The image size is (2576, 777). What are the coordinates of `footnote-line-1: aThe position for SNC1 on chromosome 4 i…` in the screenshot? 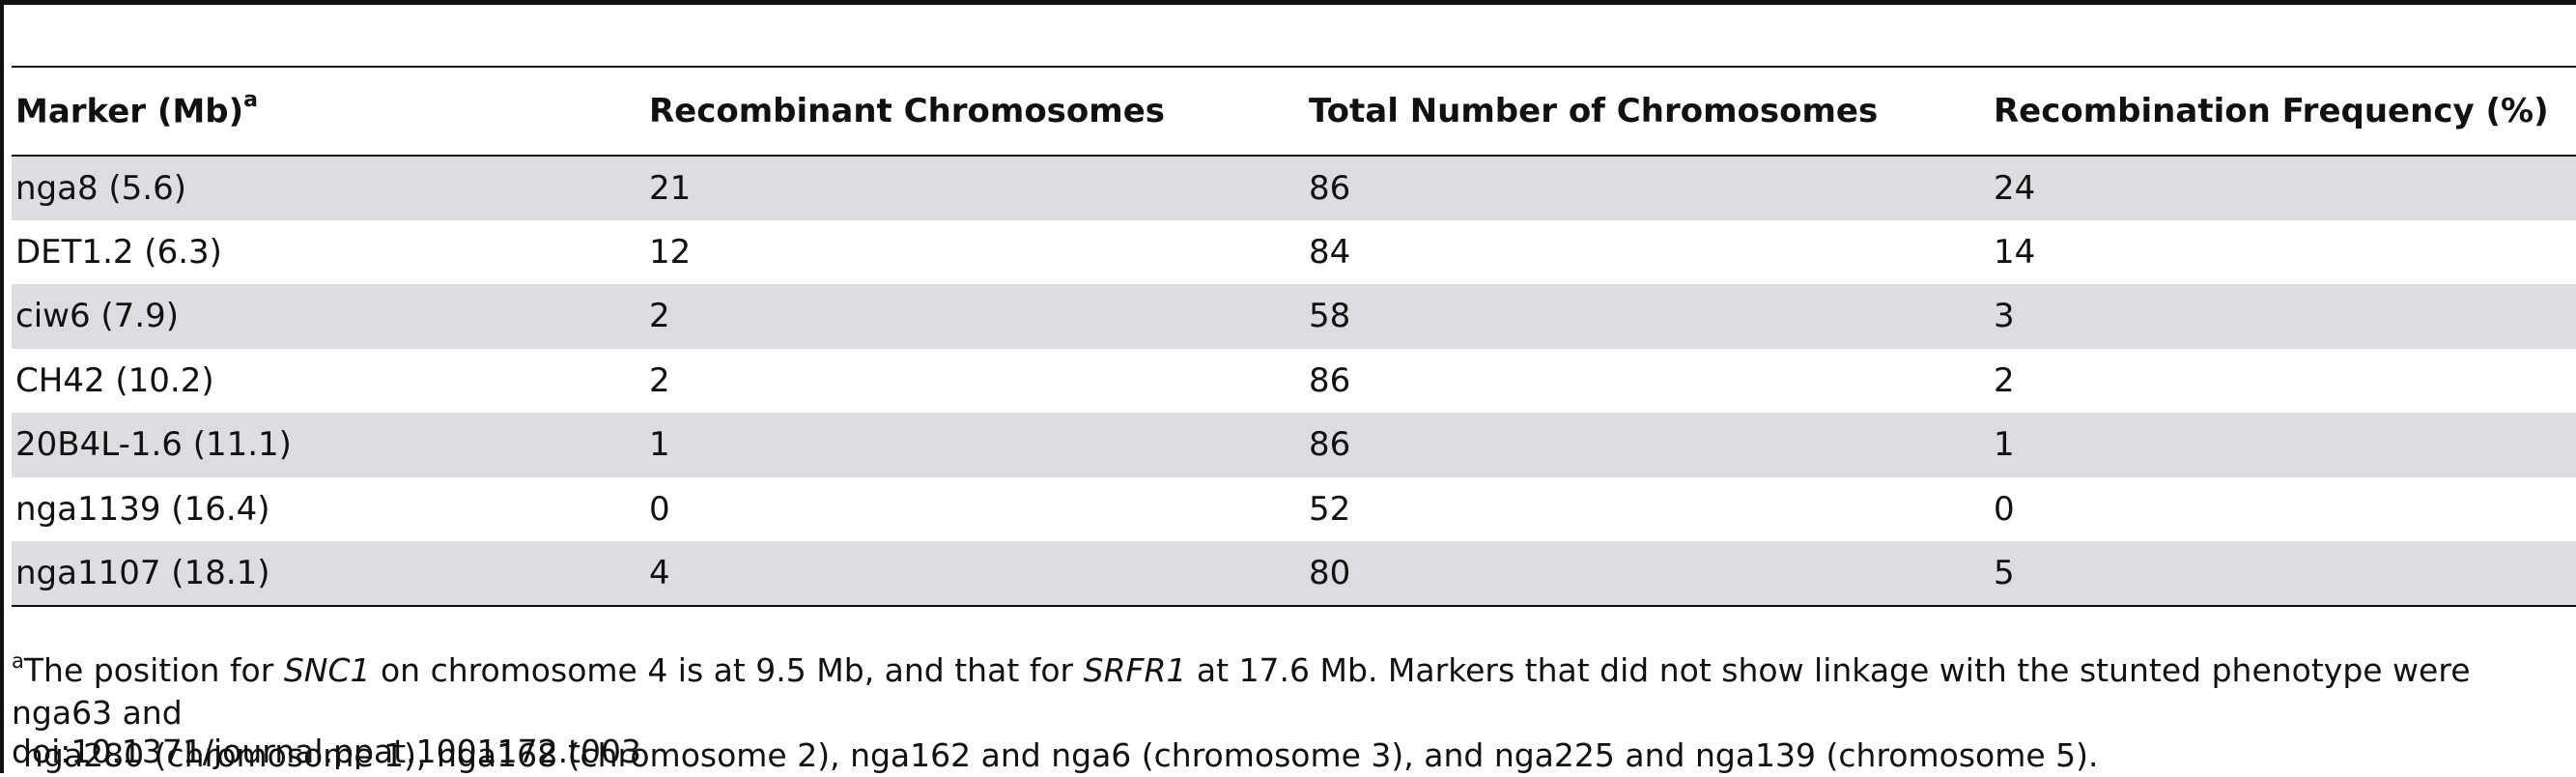 It's located at (1287, 688).